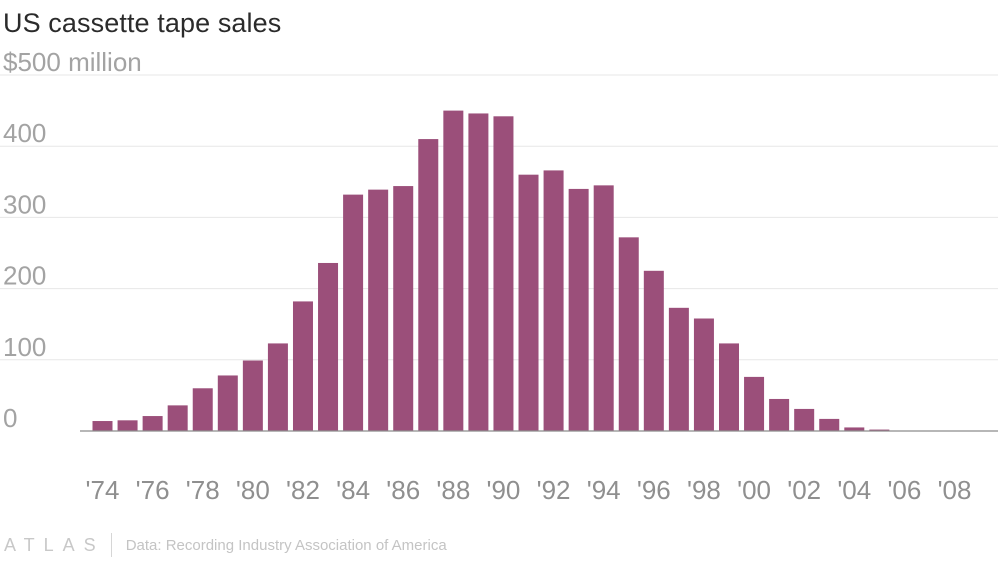 This screenshot has height=572, width=998. Describe the element at coordinates (654, 490) in the screenshot. I see `x-tick-label: '96` at that location.